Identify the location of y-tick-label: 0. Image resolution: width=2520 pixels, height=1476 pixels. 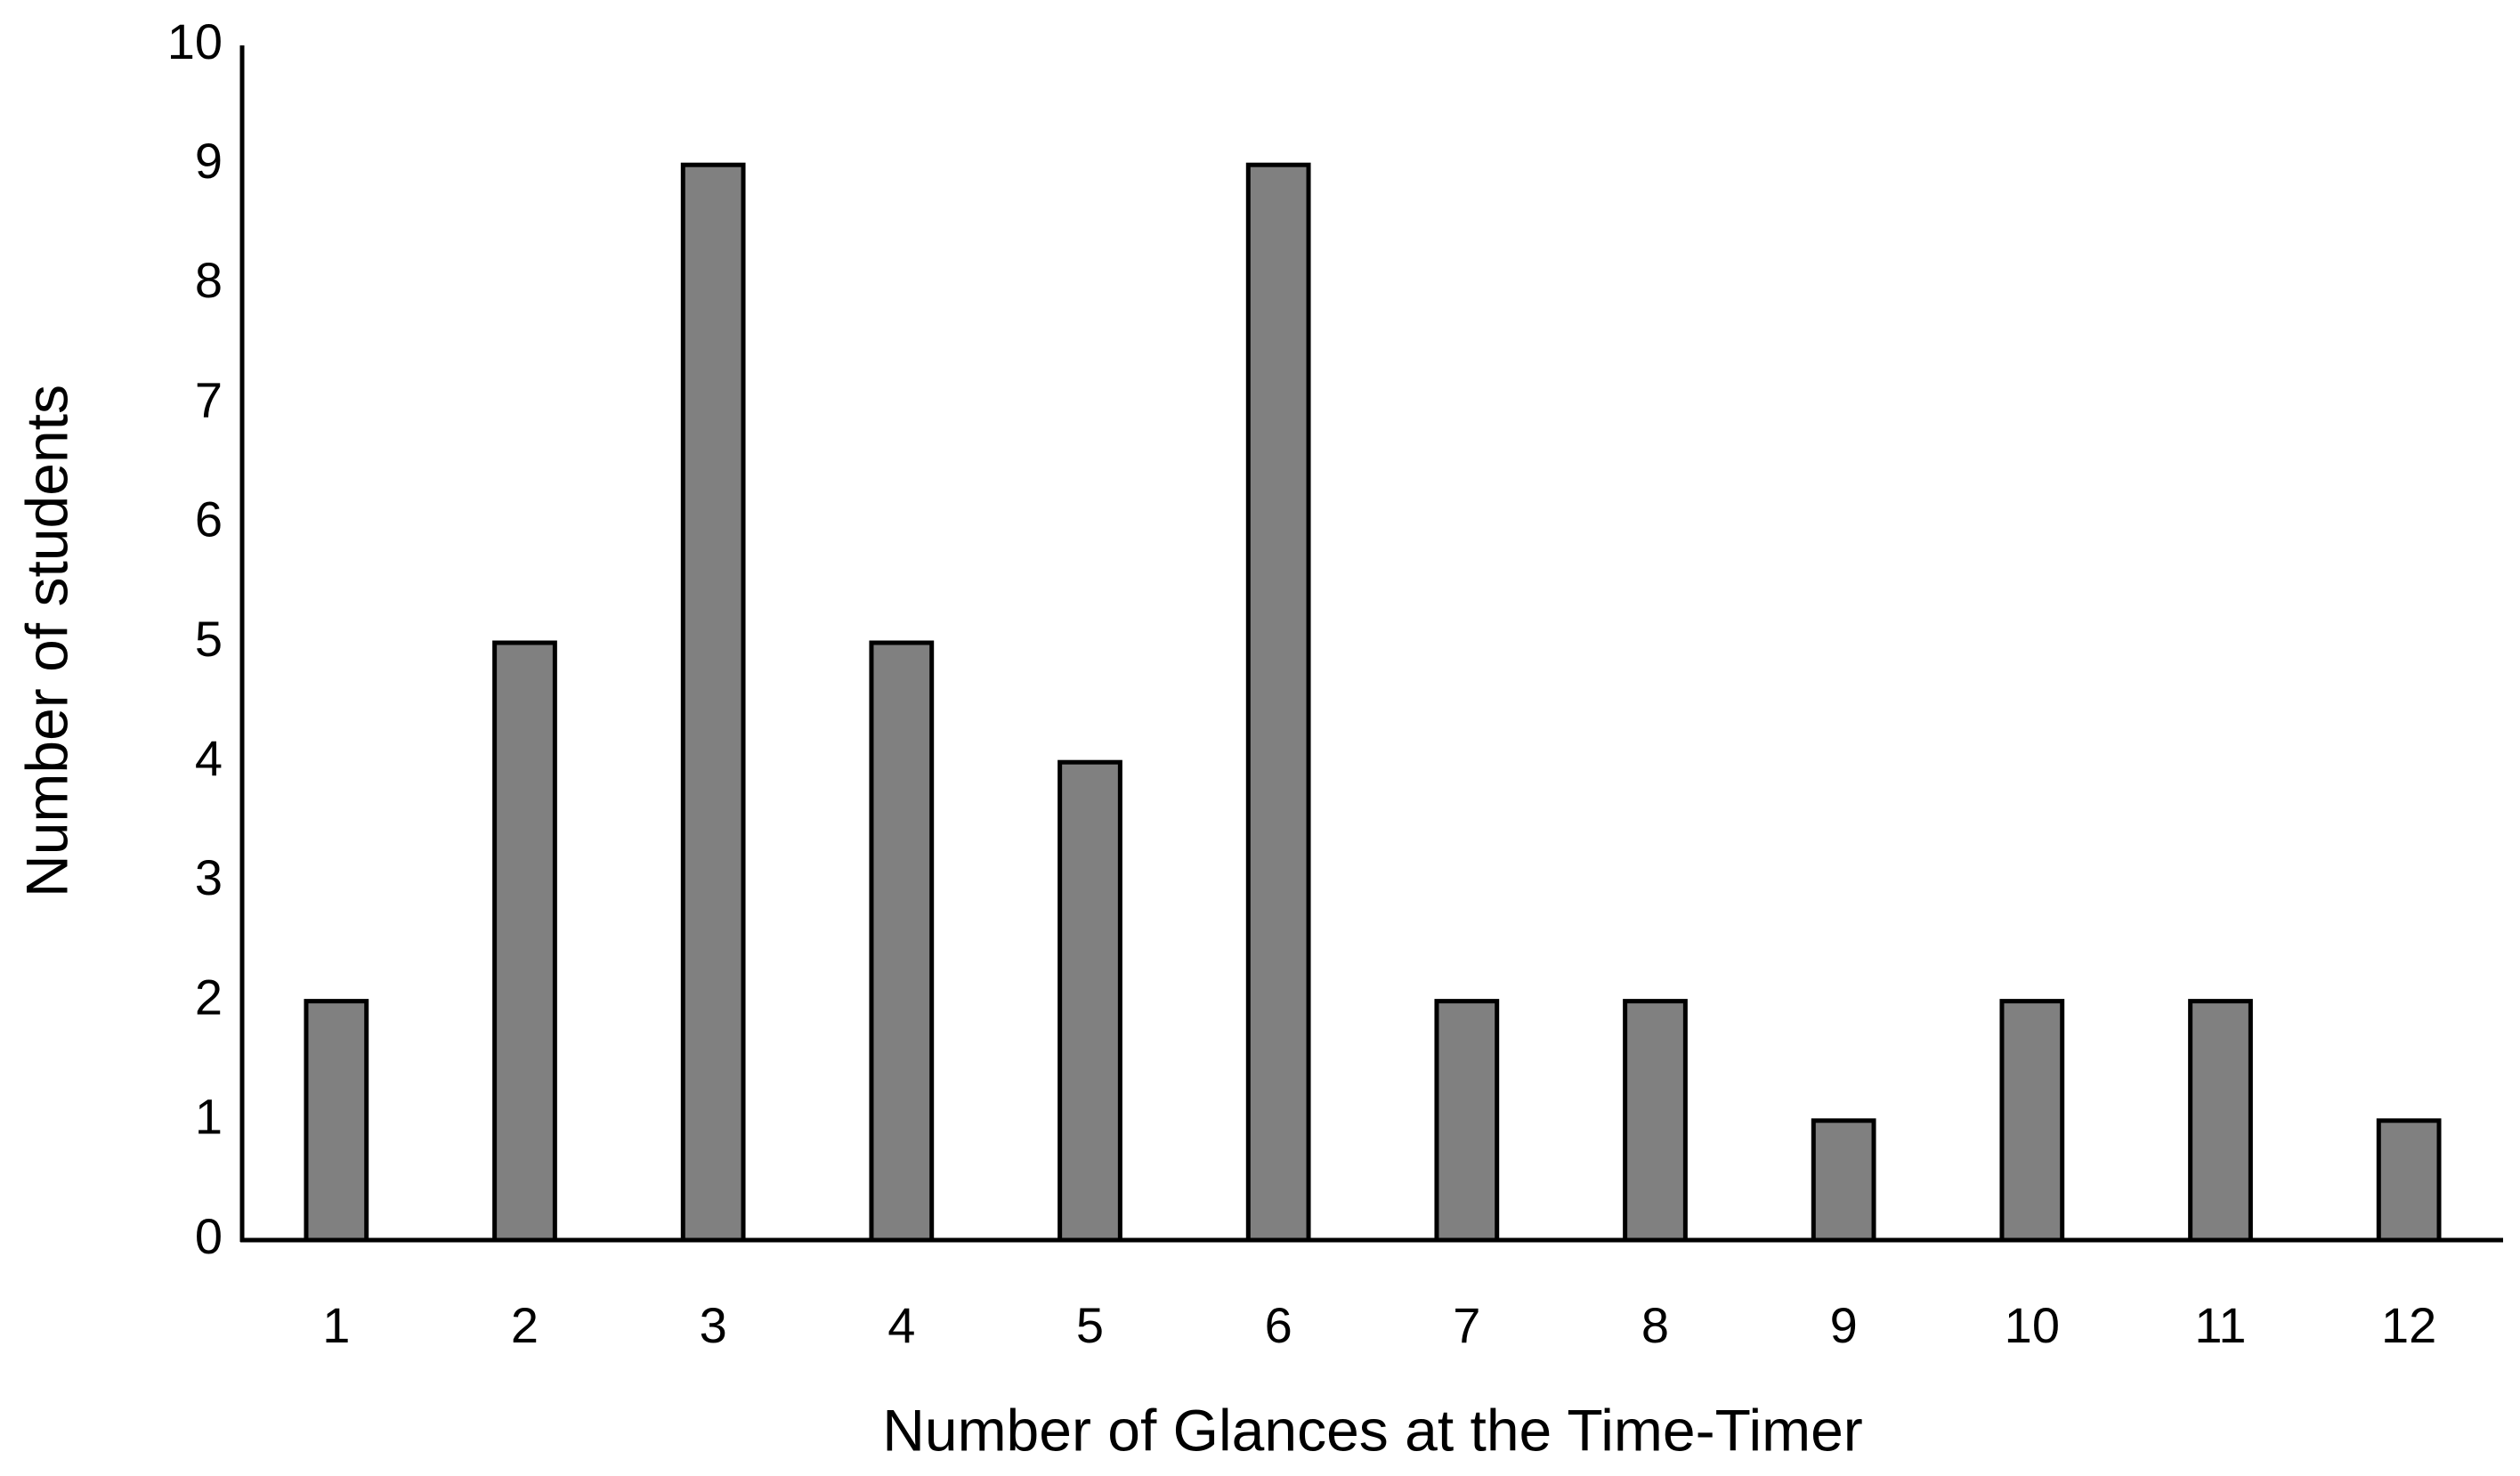
(209, 1236).